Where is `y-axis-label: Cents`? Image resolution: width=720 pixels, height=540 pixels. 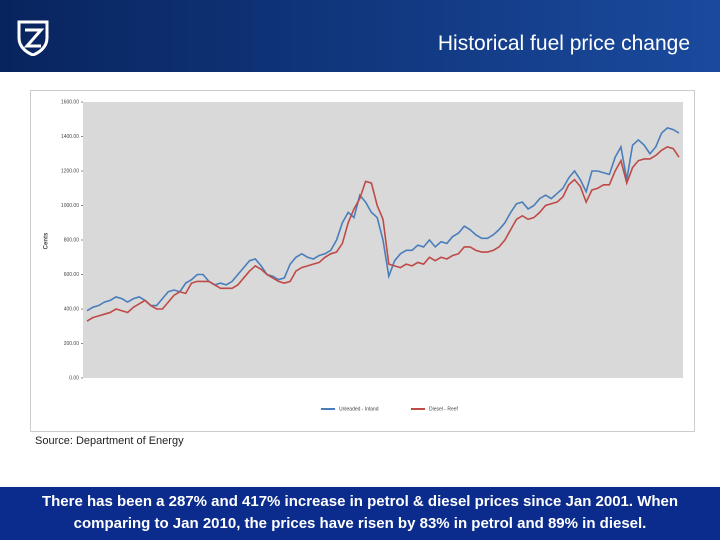
y-axis-label: Cents is located at coordinates (47, 240).